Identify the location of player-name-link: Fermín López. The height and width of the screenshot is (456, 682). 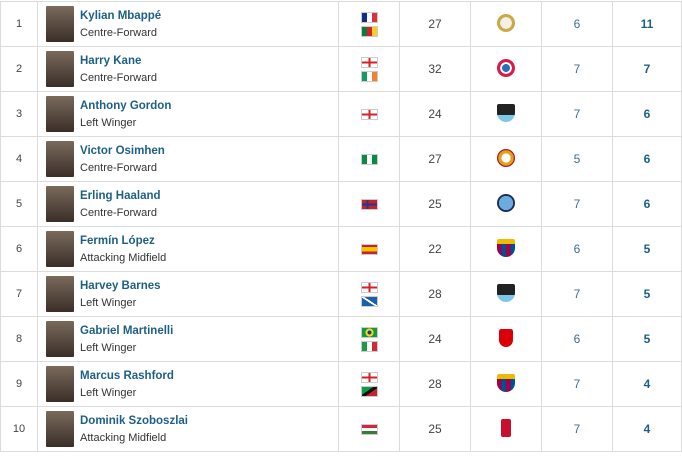
(117, 240).